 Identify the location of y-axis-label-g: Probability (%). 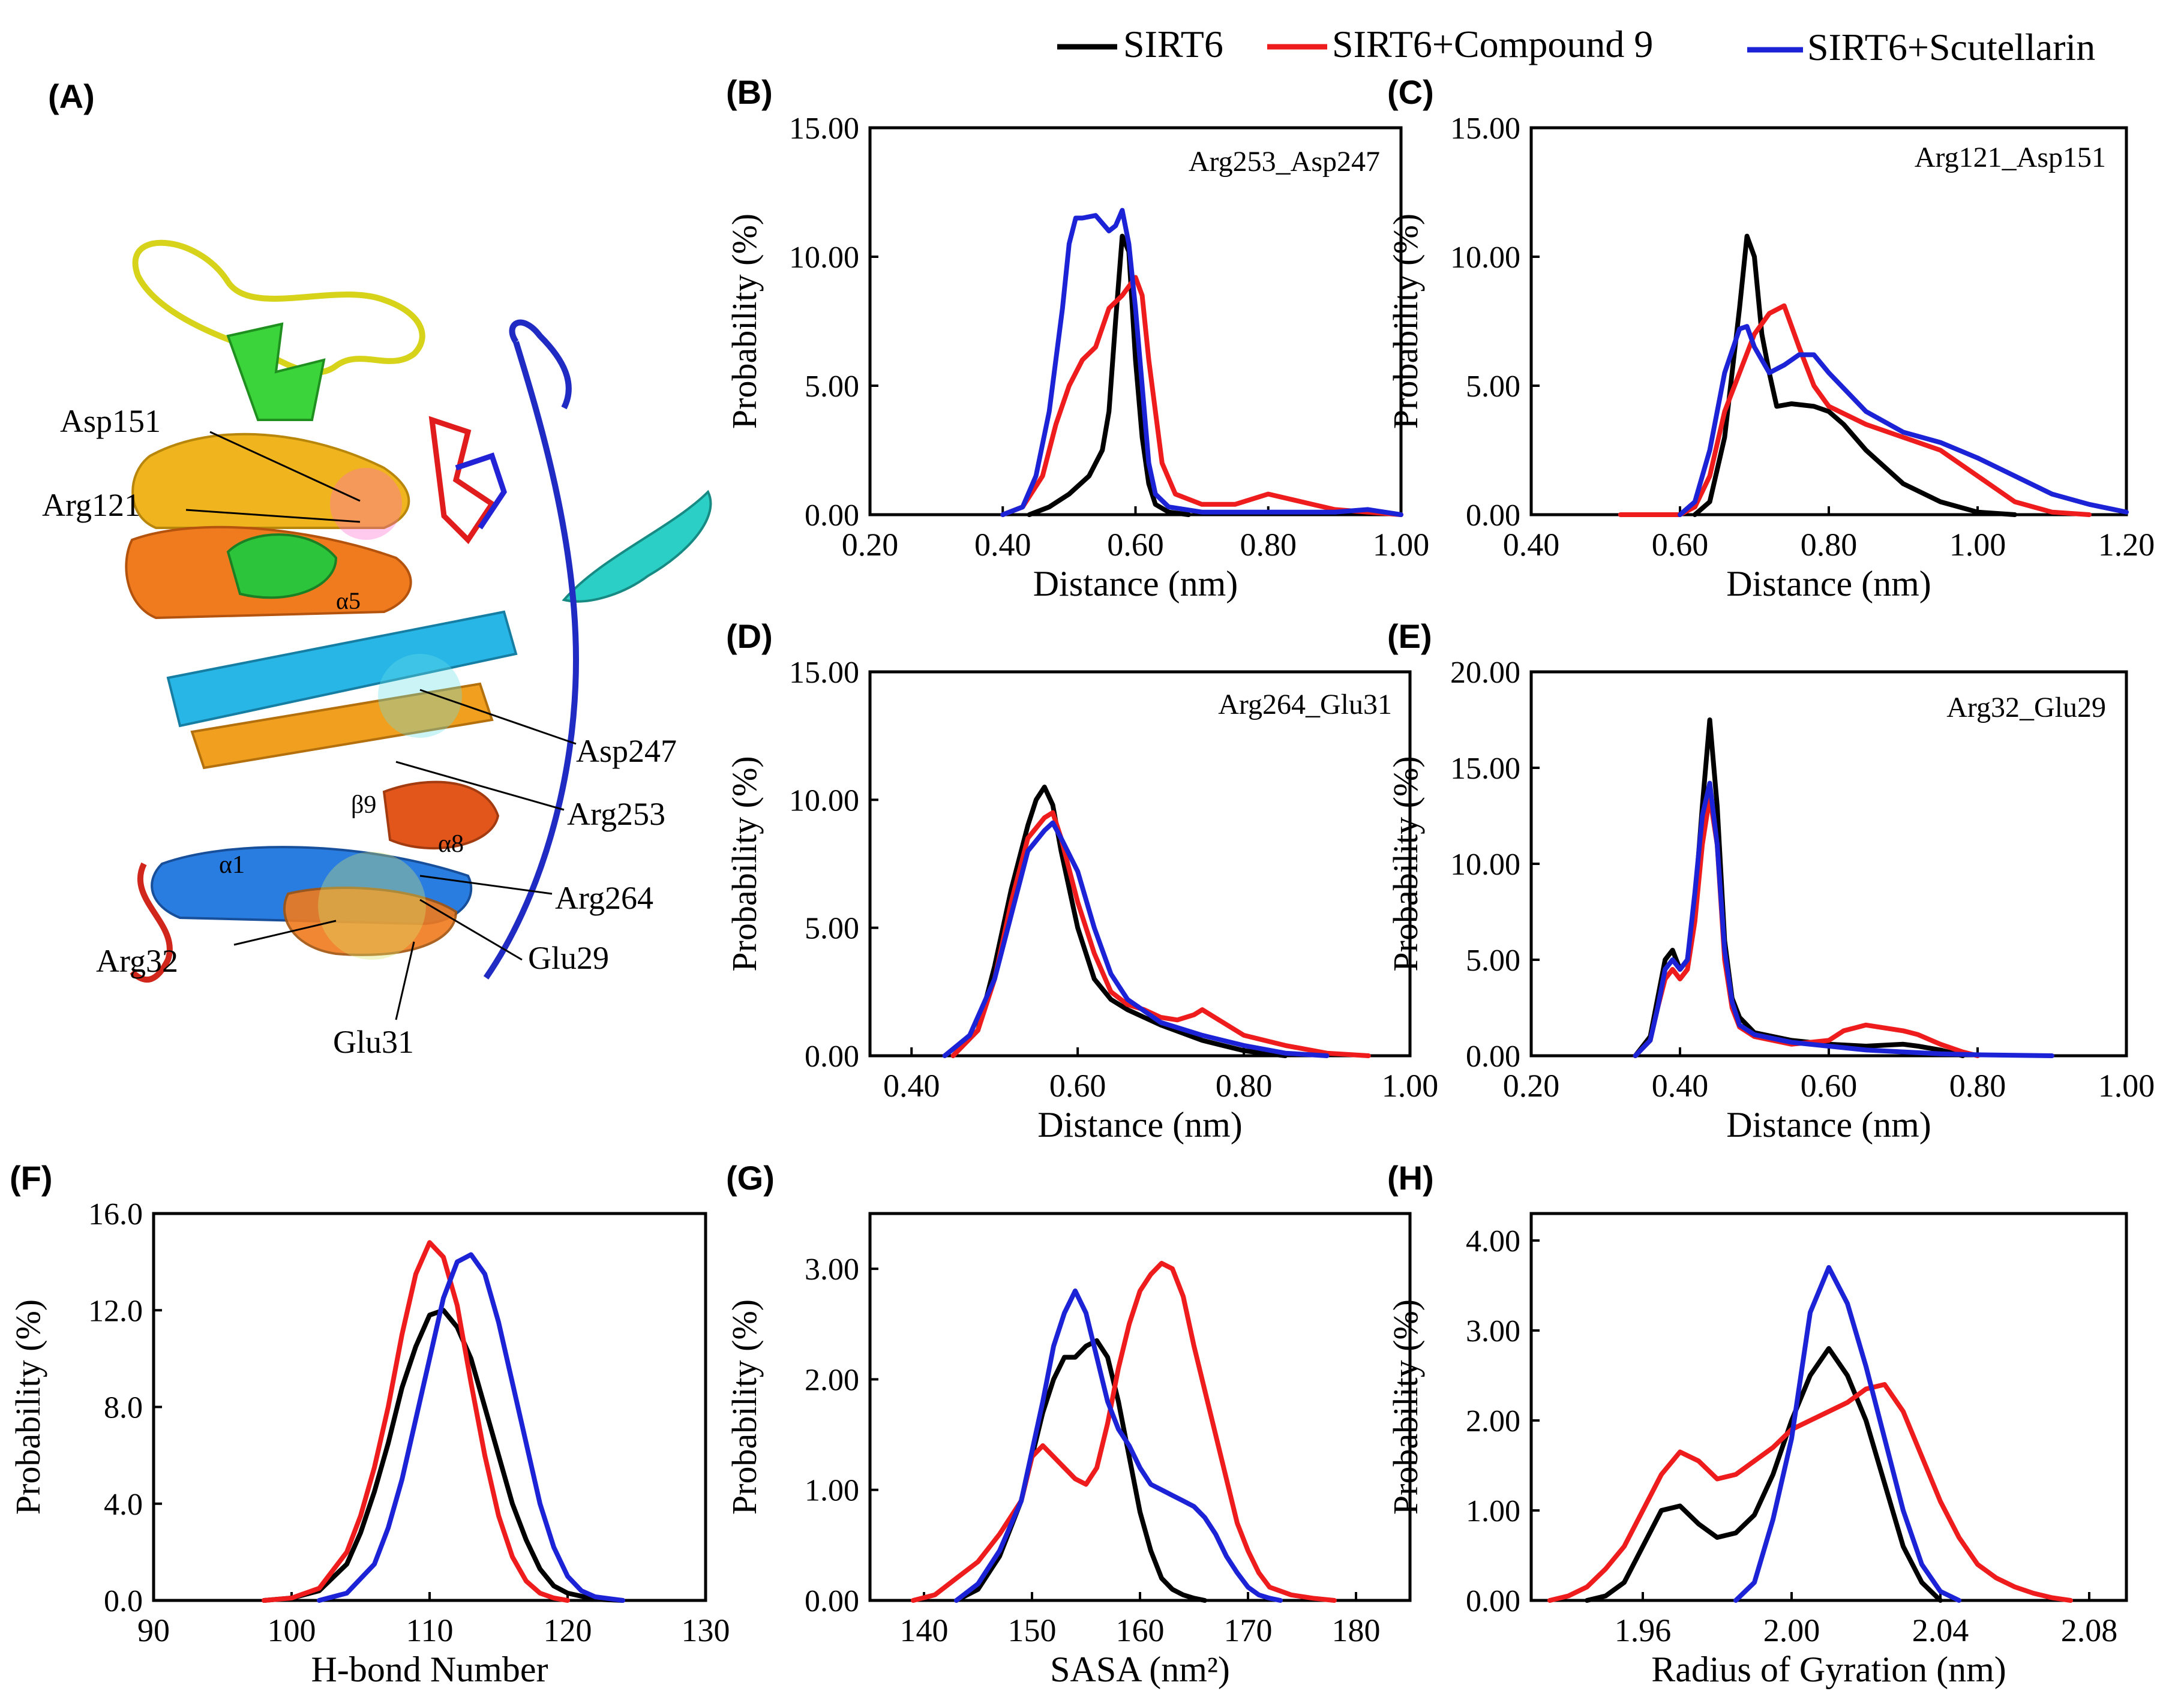
(745, 1407).